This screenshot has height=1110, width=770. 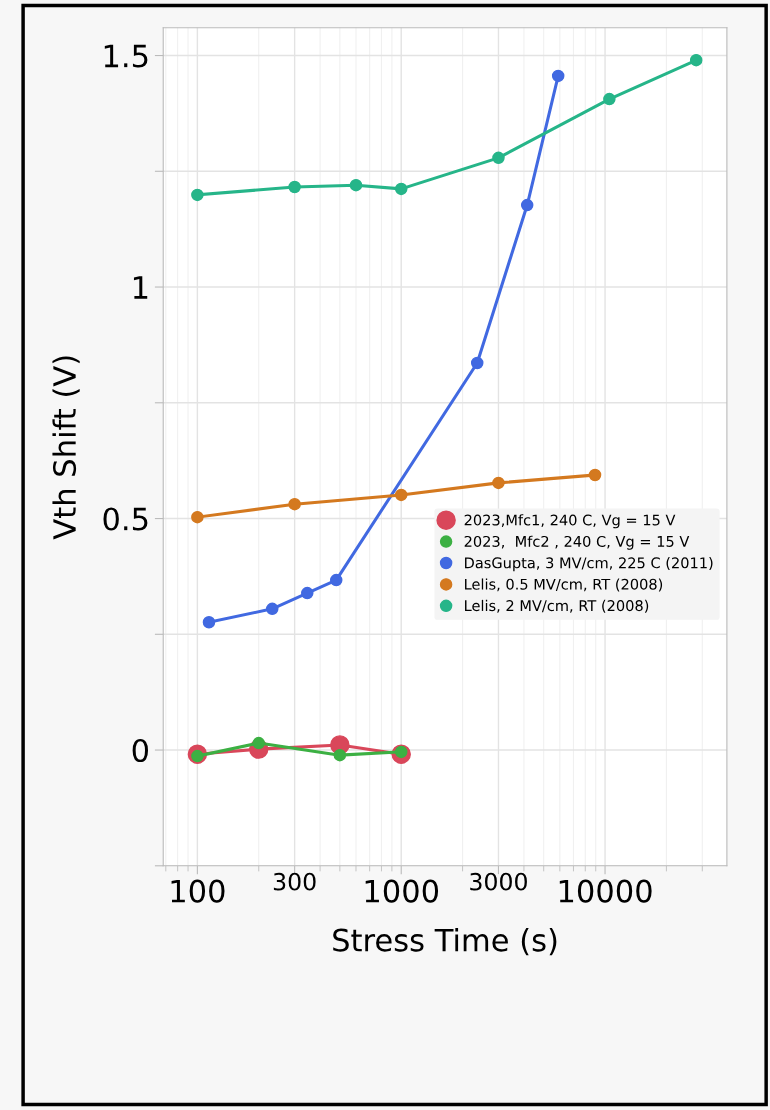 What do you see at coordinates (570, 521) in the screenshot?
I see `legend-label: 2023,Mfc1, 240 C, Vg = 15 V` at bounding box center [570, 521].